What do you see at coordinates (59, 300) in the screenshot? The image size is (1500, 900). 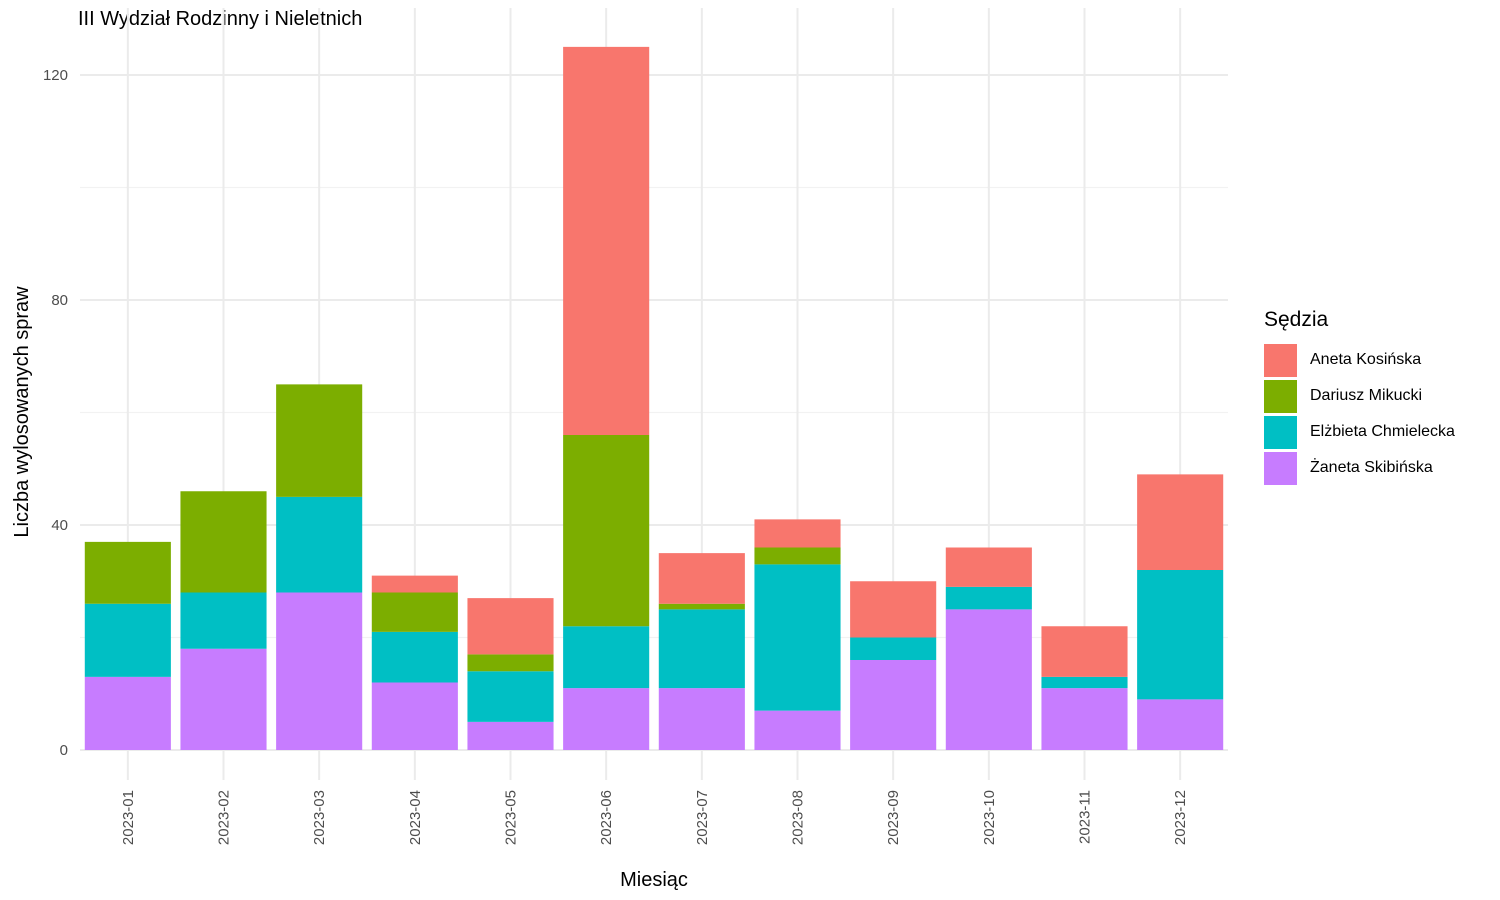 I see `y-tick-label: 80` at bounding box center [59, 300].